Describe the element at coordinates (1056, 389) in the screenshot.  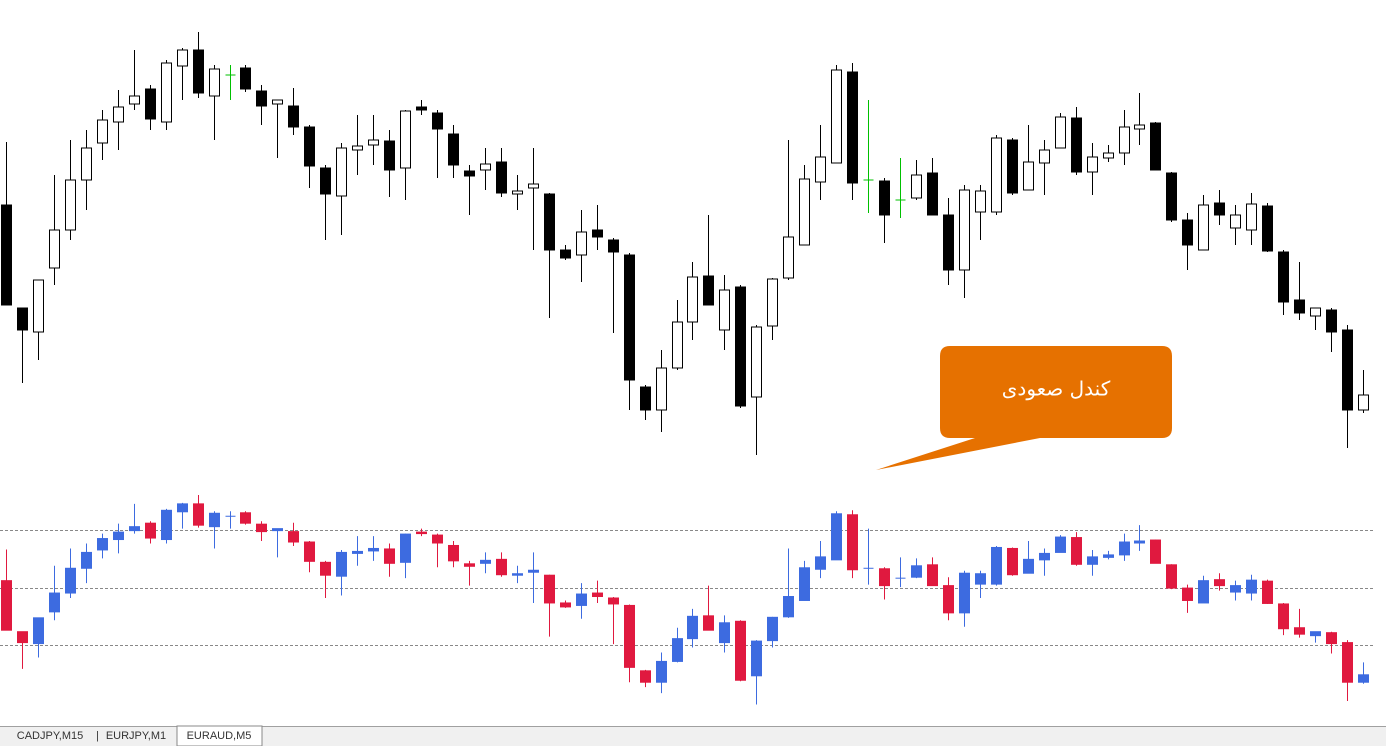
I see `callout-text: کندل صعودی` at that location.